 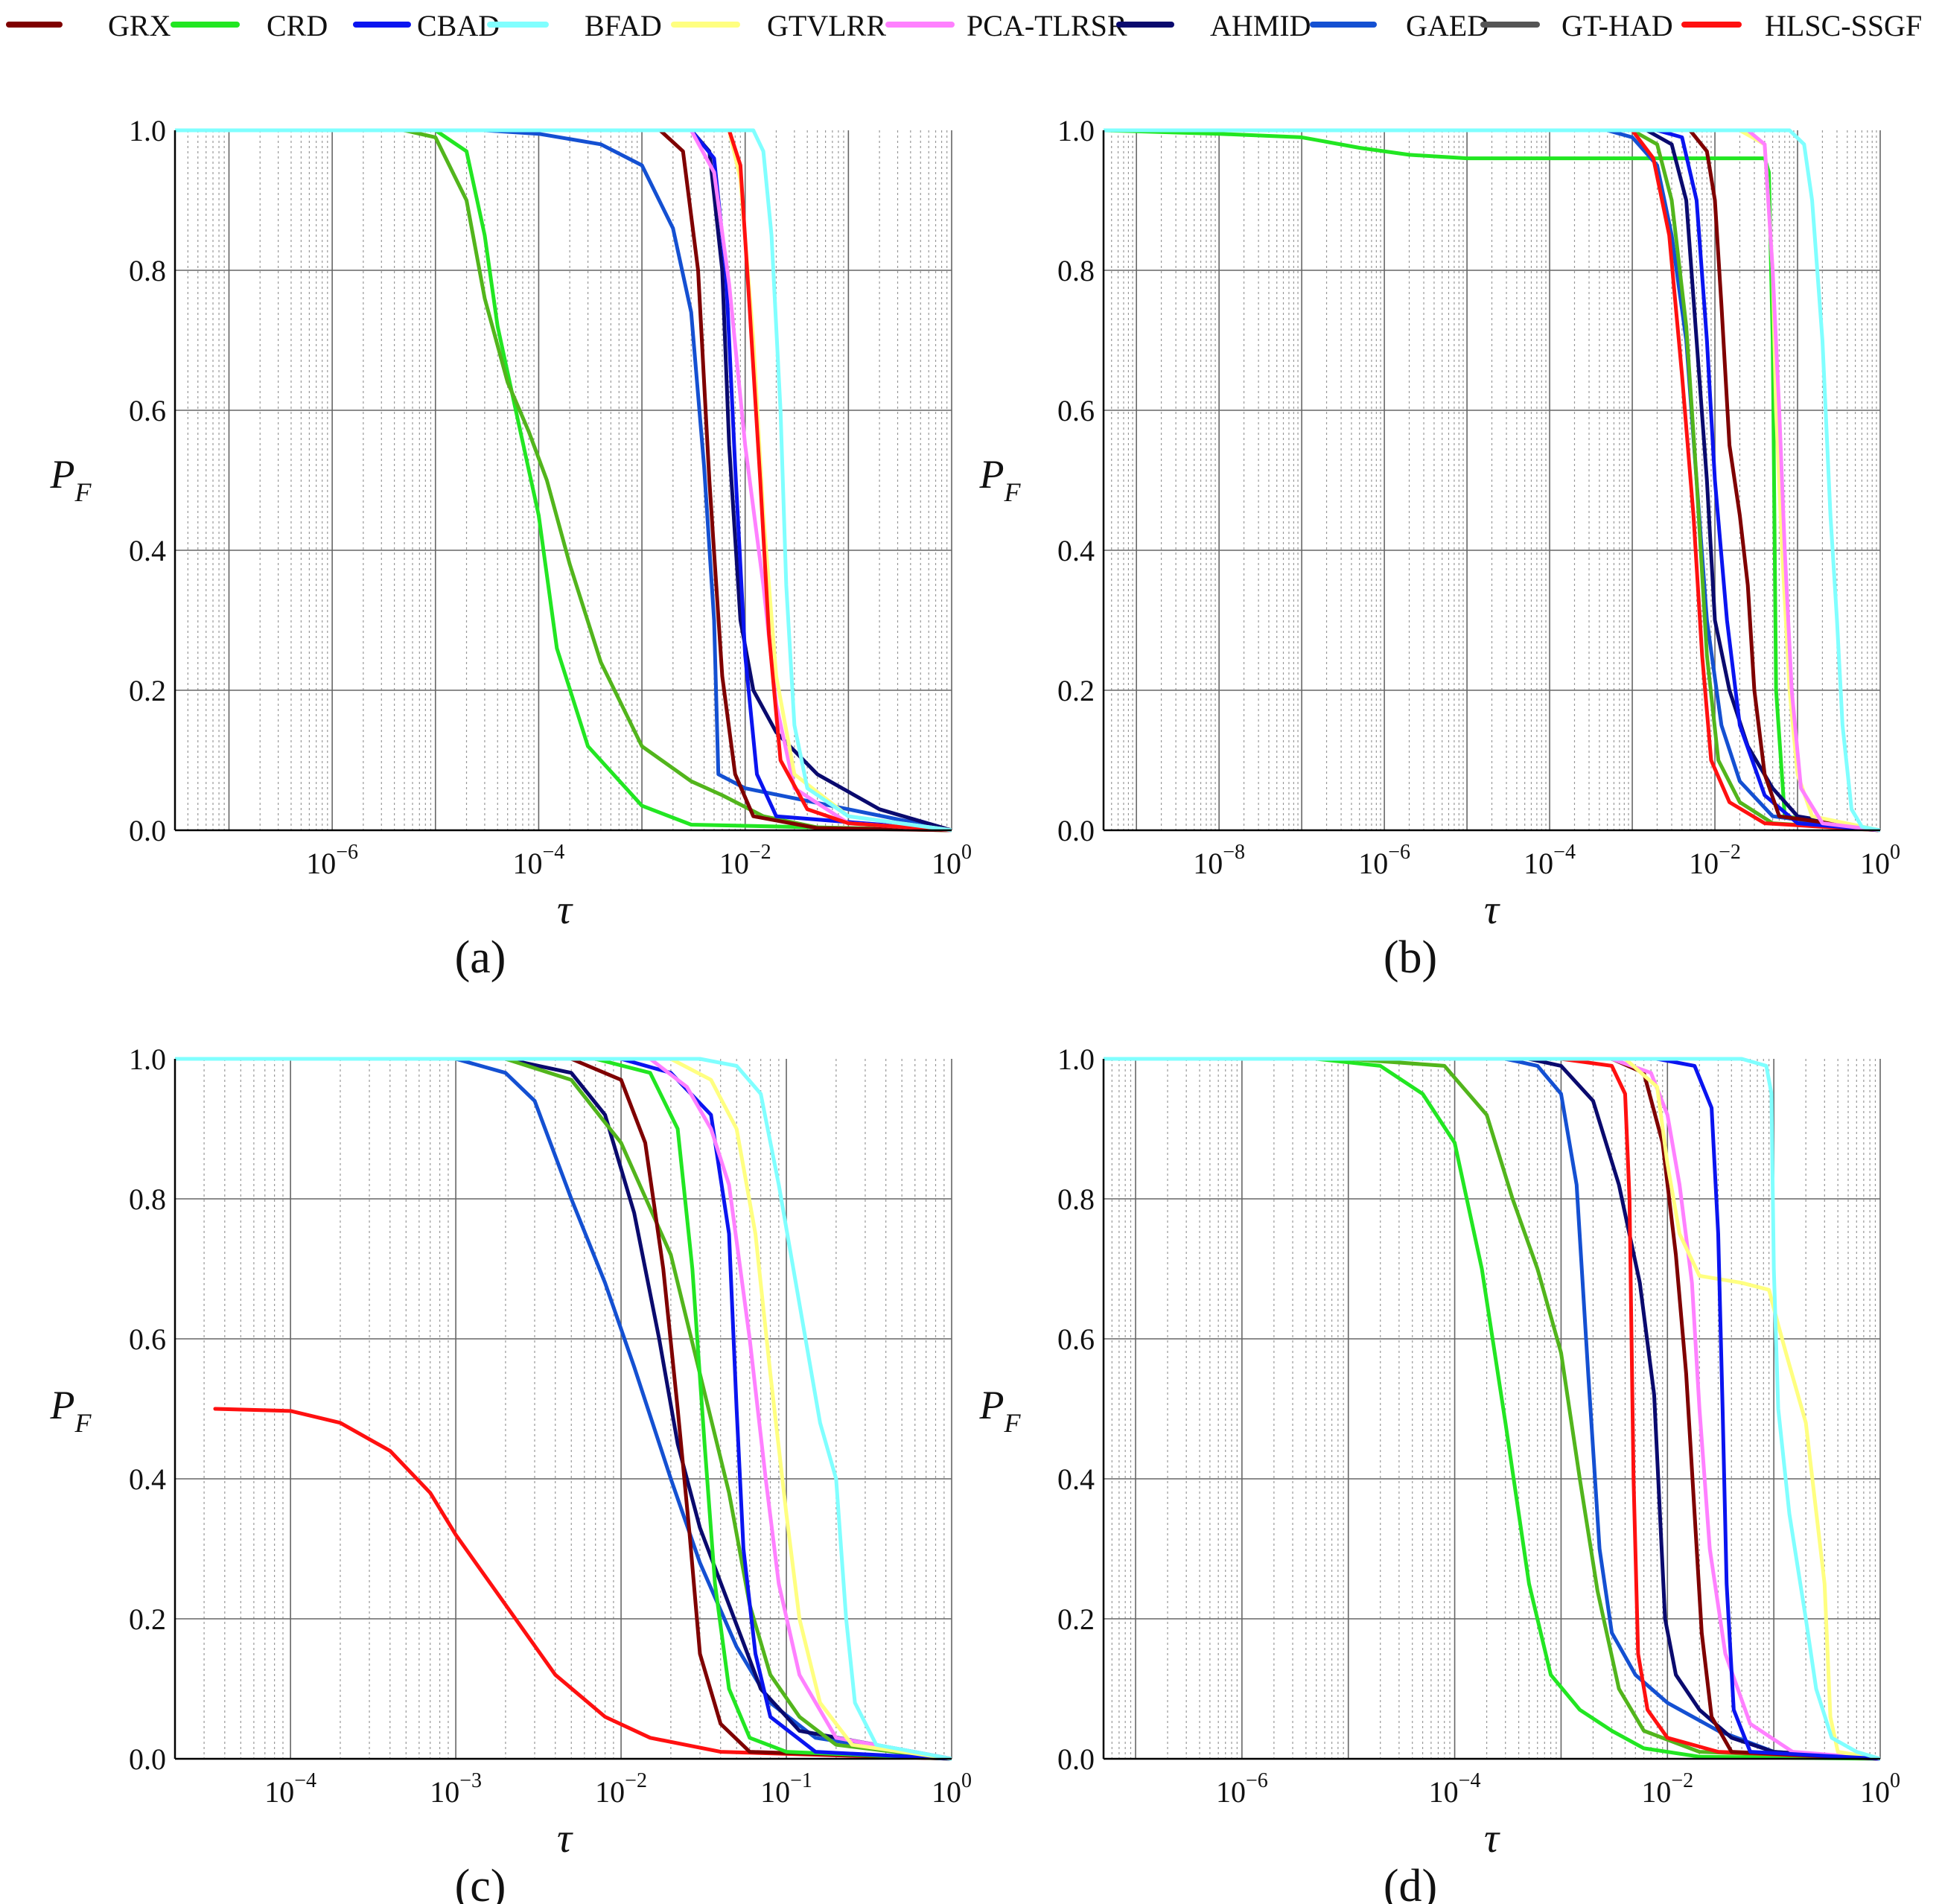 I want to click on series-line-cbad, so click(x=1492, y=1409).